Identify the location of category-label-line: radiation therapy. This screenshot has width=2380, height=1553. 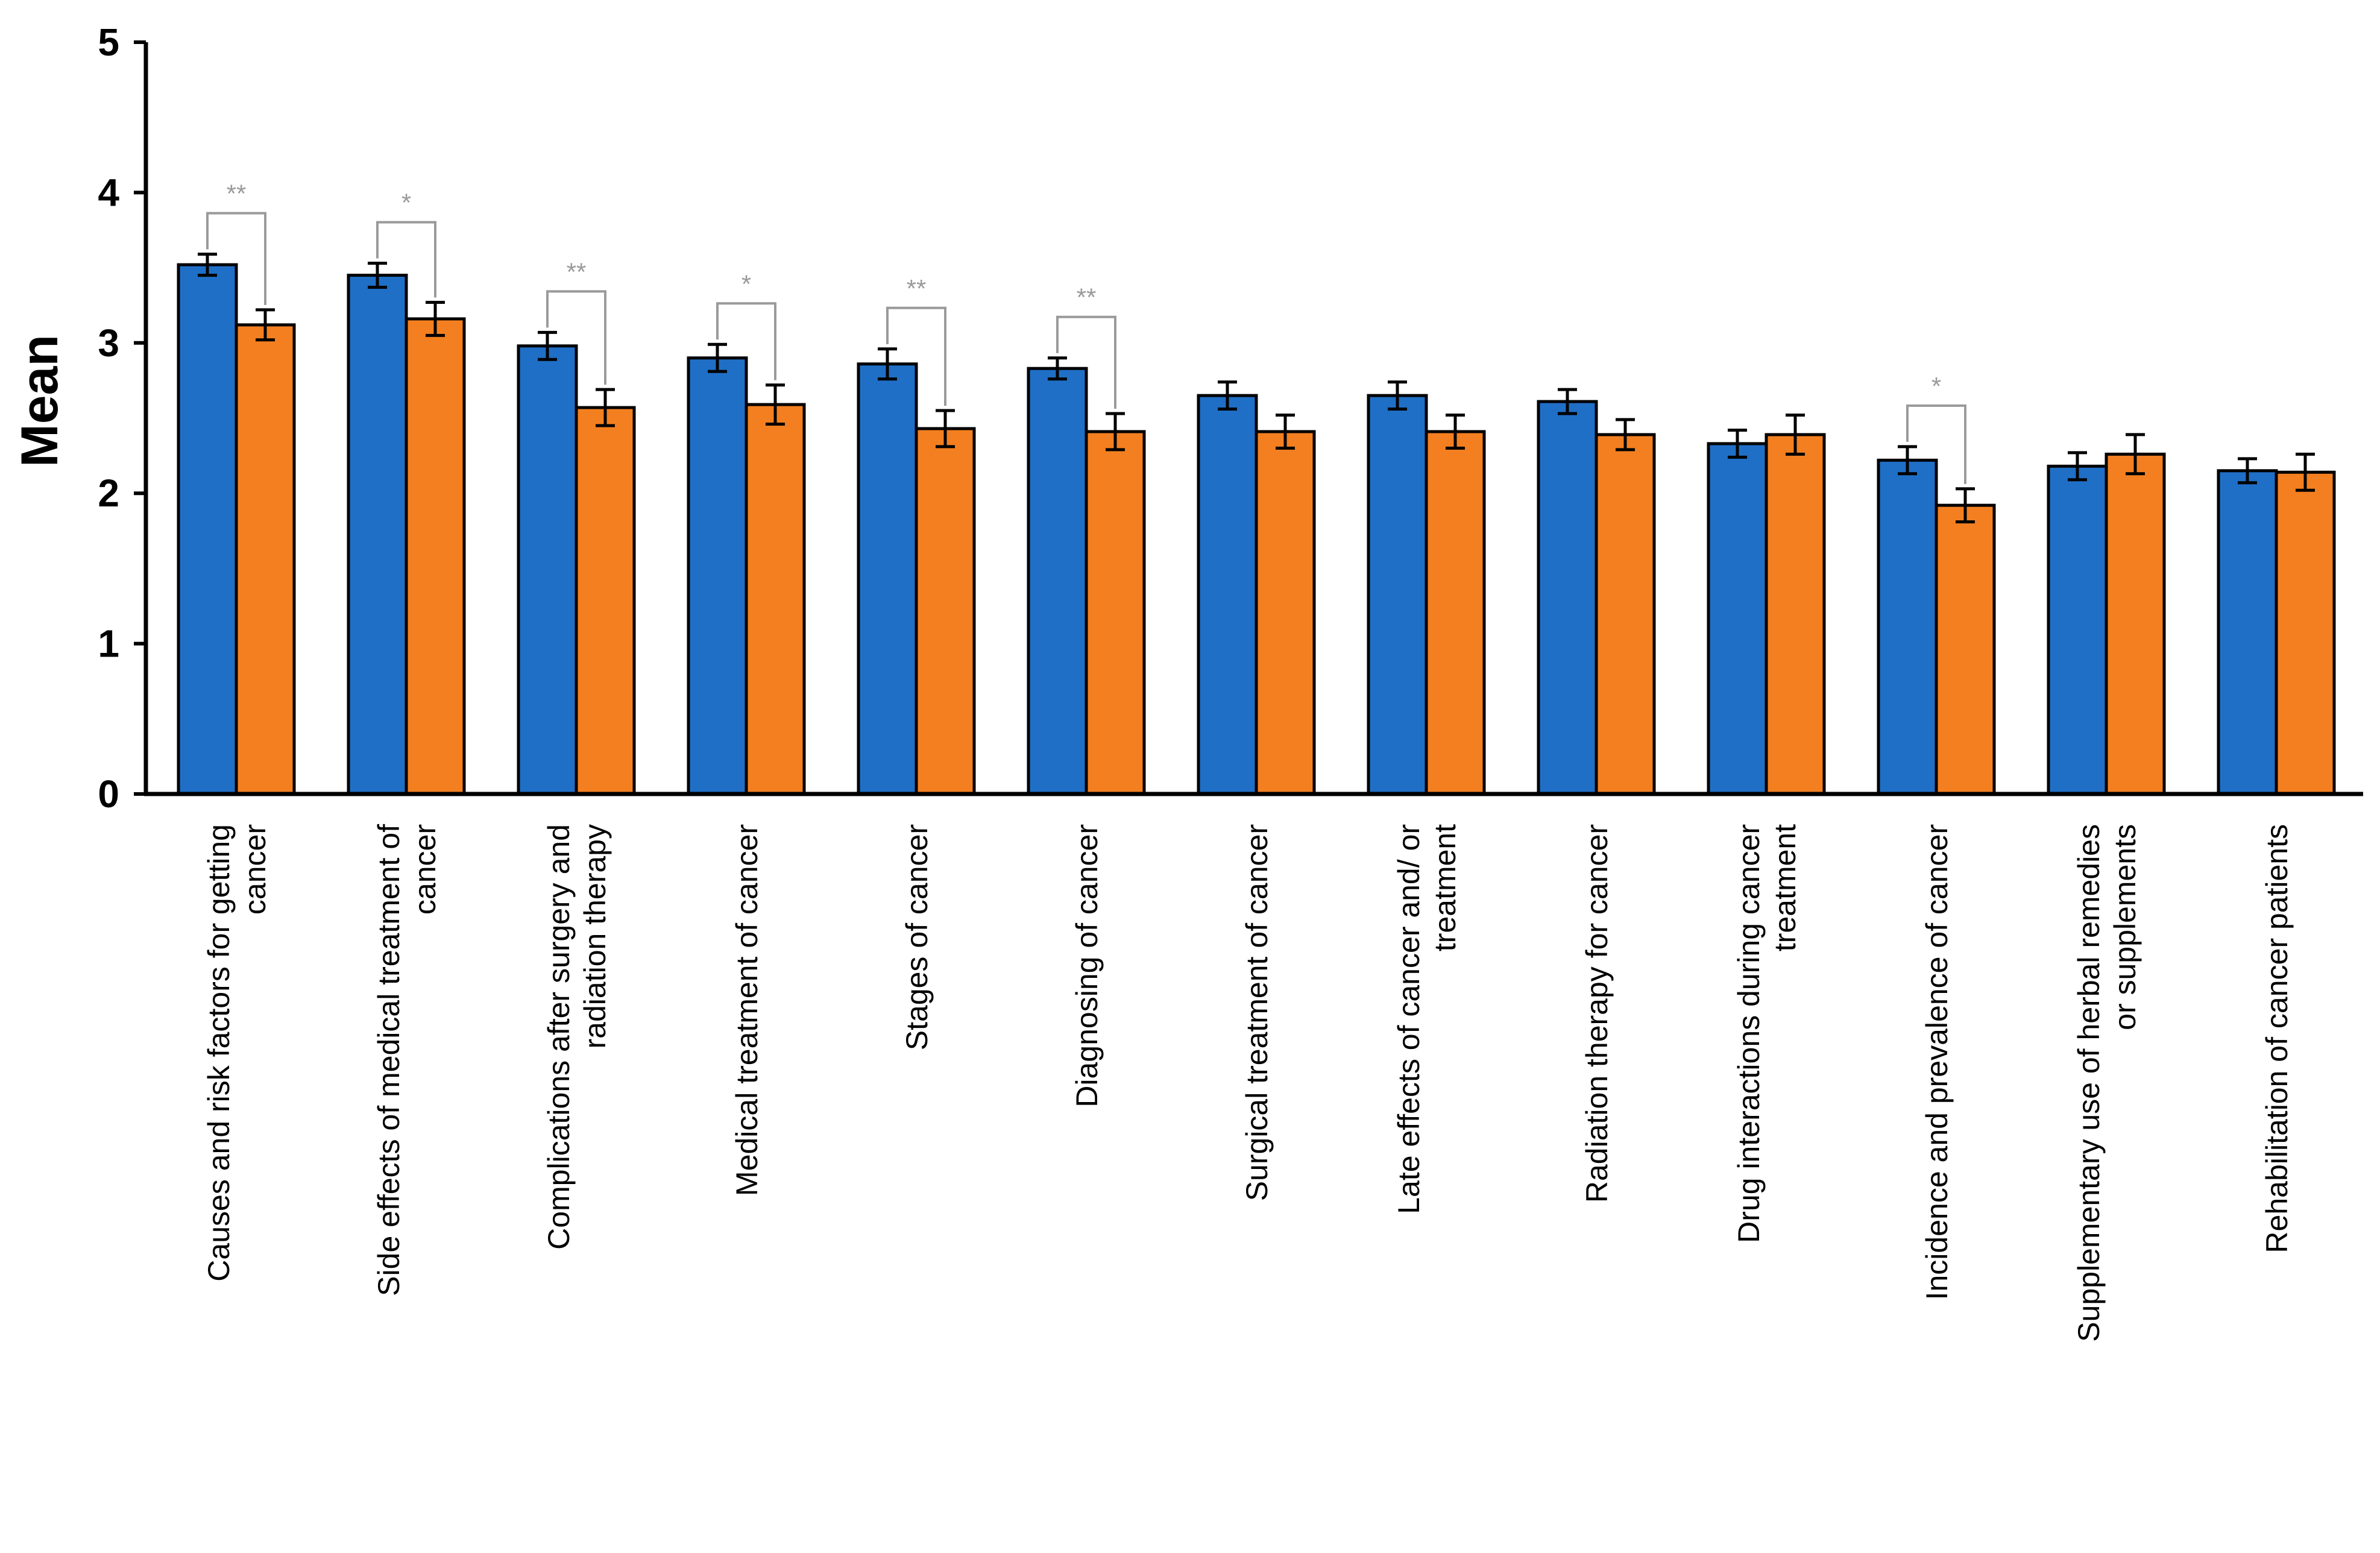
(595, 936).